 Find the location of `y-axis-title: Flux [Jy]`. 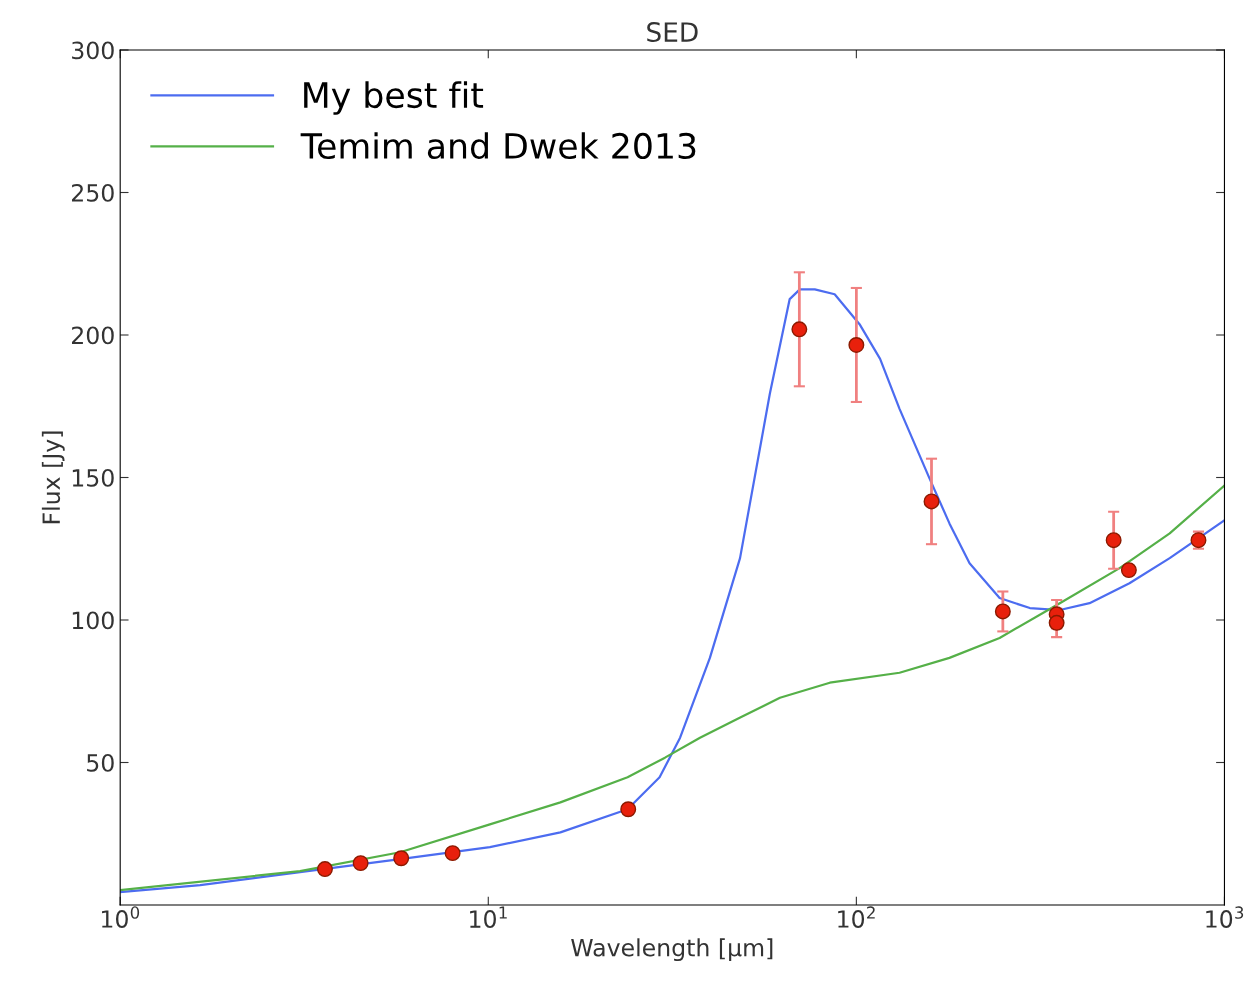

y-axis-title: Flux [Jy] is located at coordinates (53, 477).